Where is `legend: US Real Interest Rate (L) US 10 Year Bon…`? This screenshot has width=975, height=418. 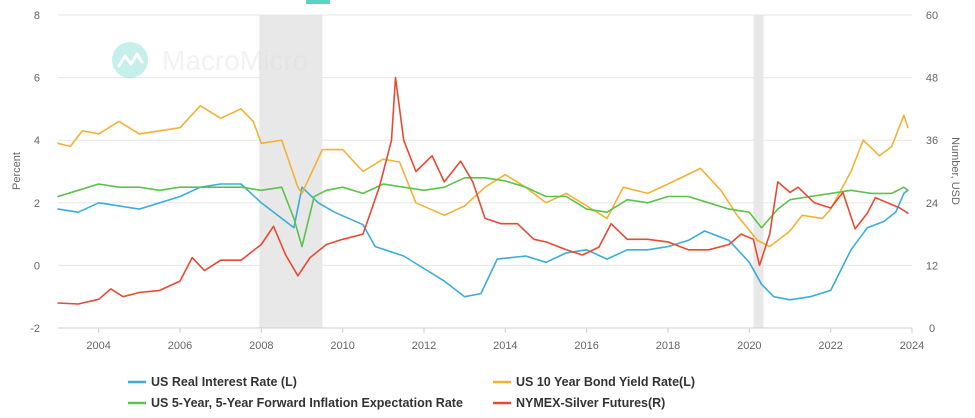
legend: US Real Interest Rate (L) US 10 Year Bon… is located at coordinates (411, 392).